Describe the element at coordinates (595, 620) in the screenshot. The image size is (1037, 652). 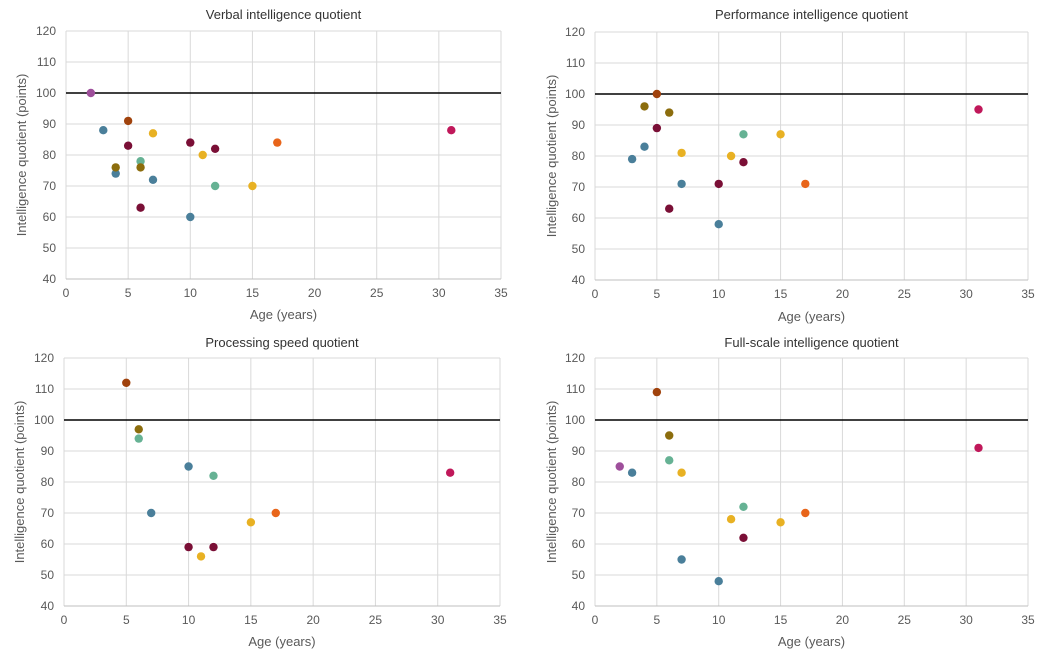
I see `x-tick-label: 0` at that location.